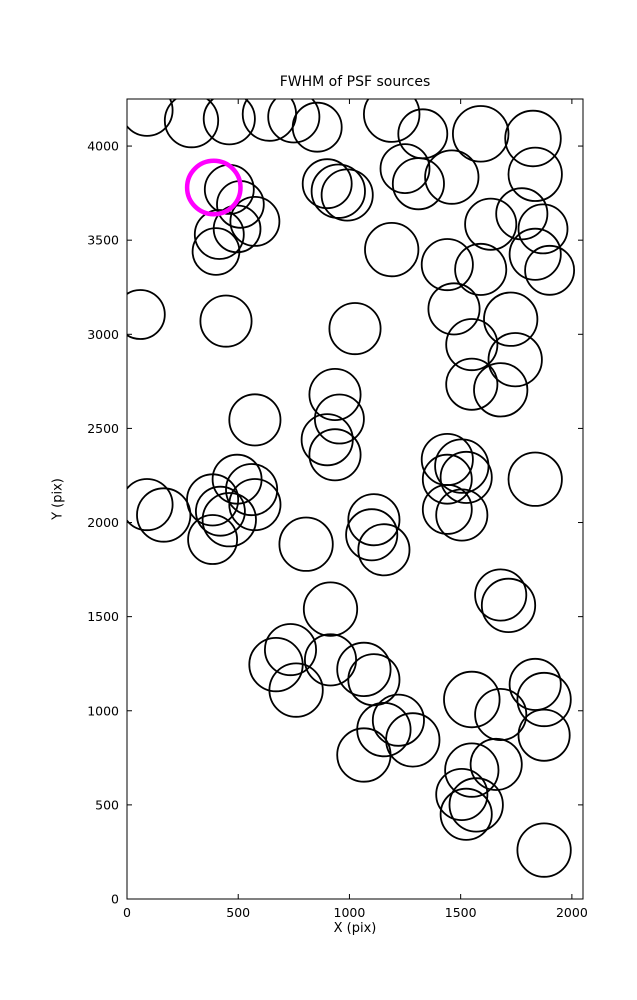  I want to click on x-tick-label: 500, so click(238, 912).